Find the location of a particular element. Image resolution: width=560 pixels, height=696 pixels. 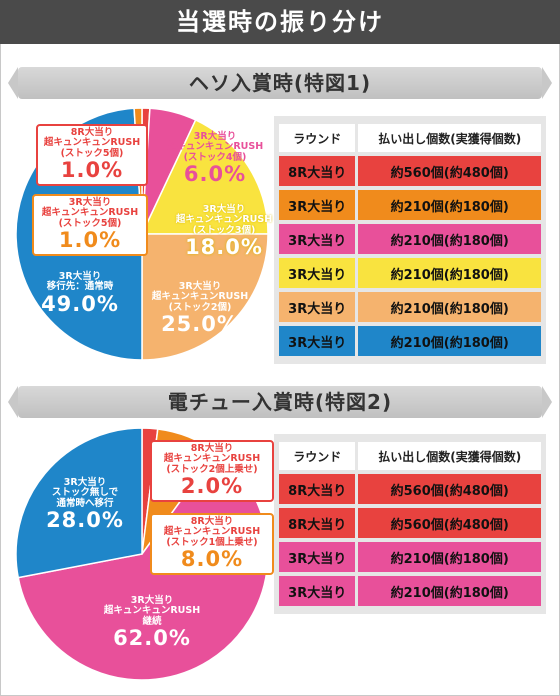

slice-label: 3R大当り 移行先：通常時 49.0% is located at coordinates (80, 293).